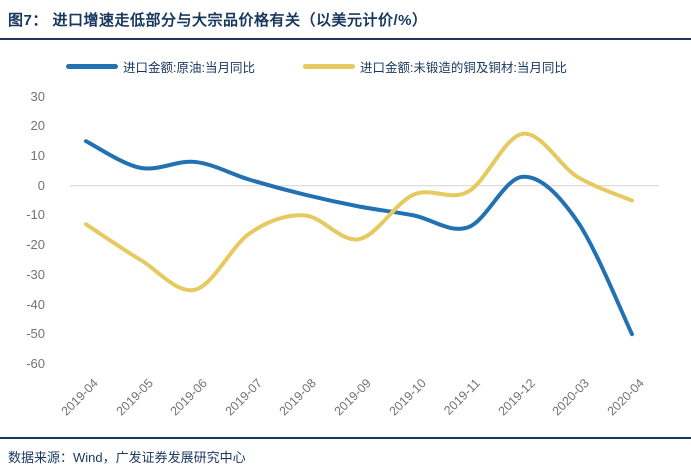  Describe the element at coordinates (463, 68) in the screenshot. I see `legend-label-copper: 进口金额:未锻造的铜及铜材:当月同比` at that location.